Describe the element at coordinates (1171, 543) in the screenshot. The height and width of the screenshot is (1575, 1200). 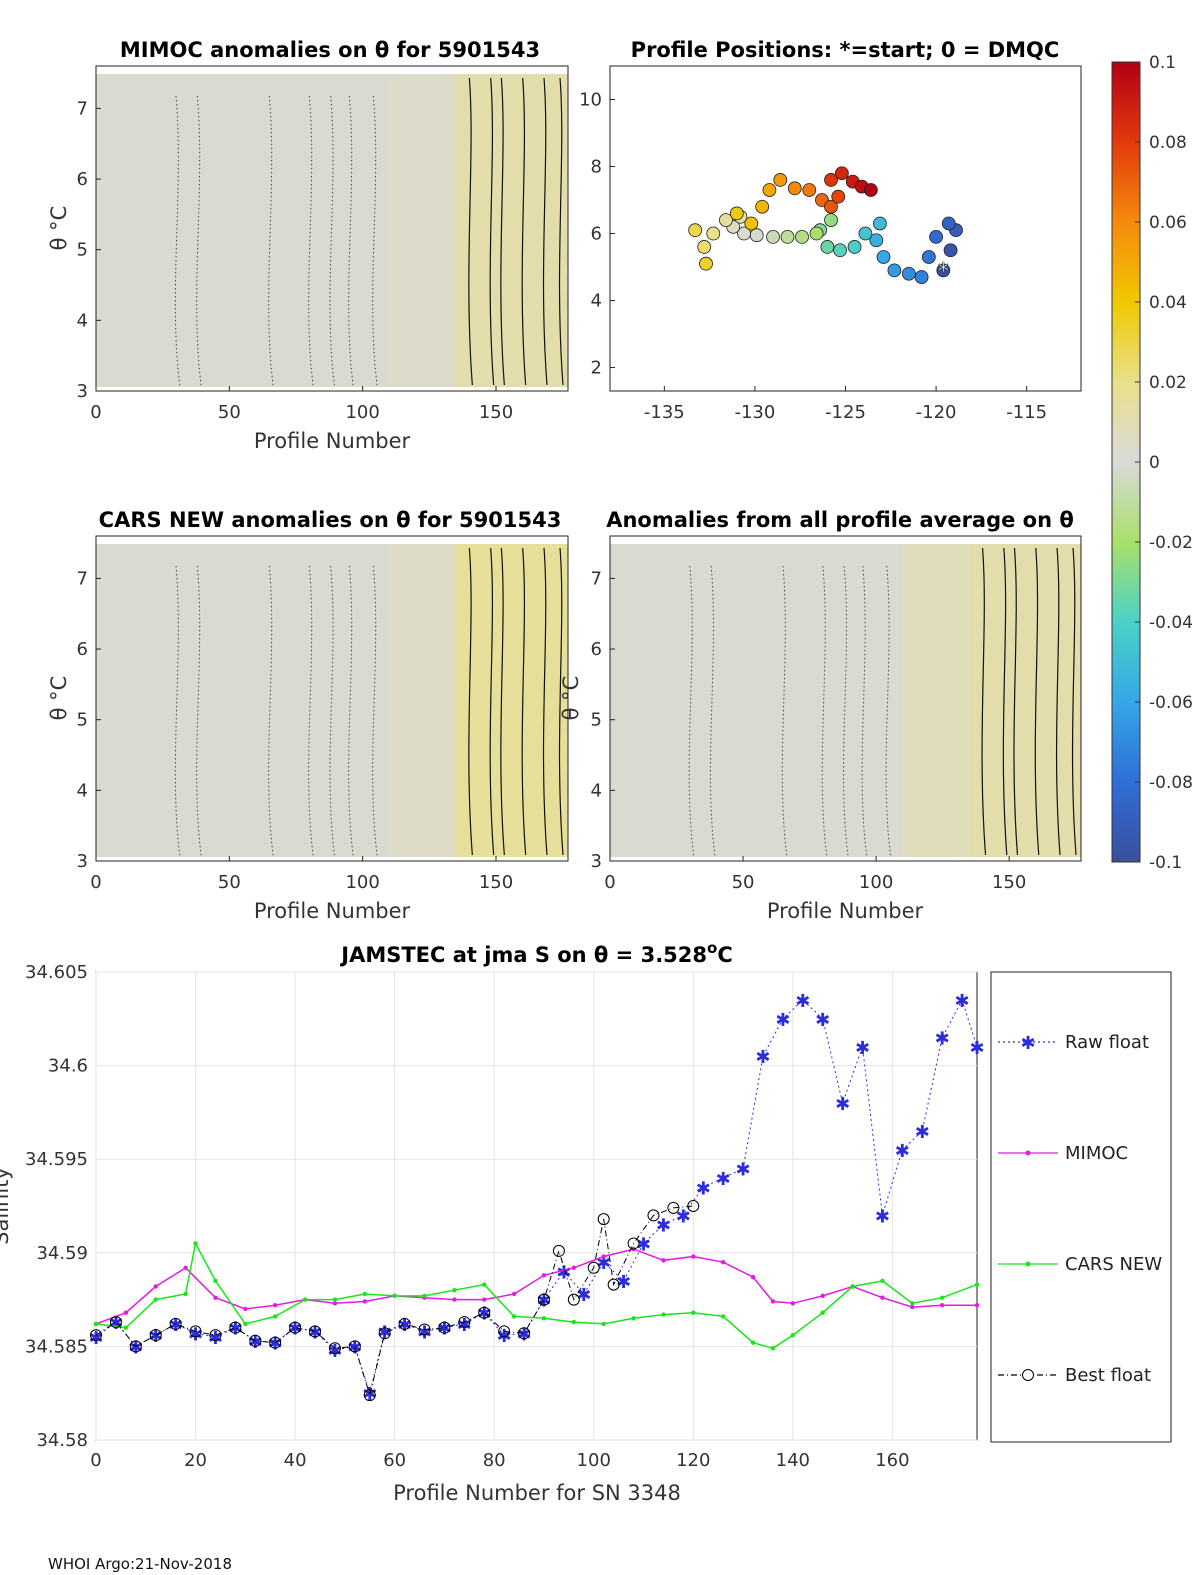
I see `colorbar-tick-label-6: -0.02` at that location.